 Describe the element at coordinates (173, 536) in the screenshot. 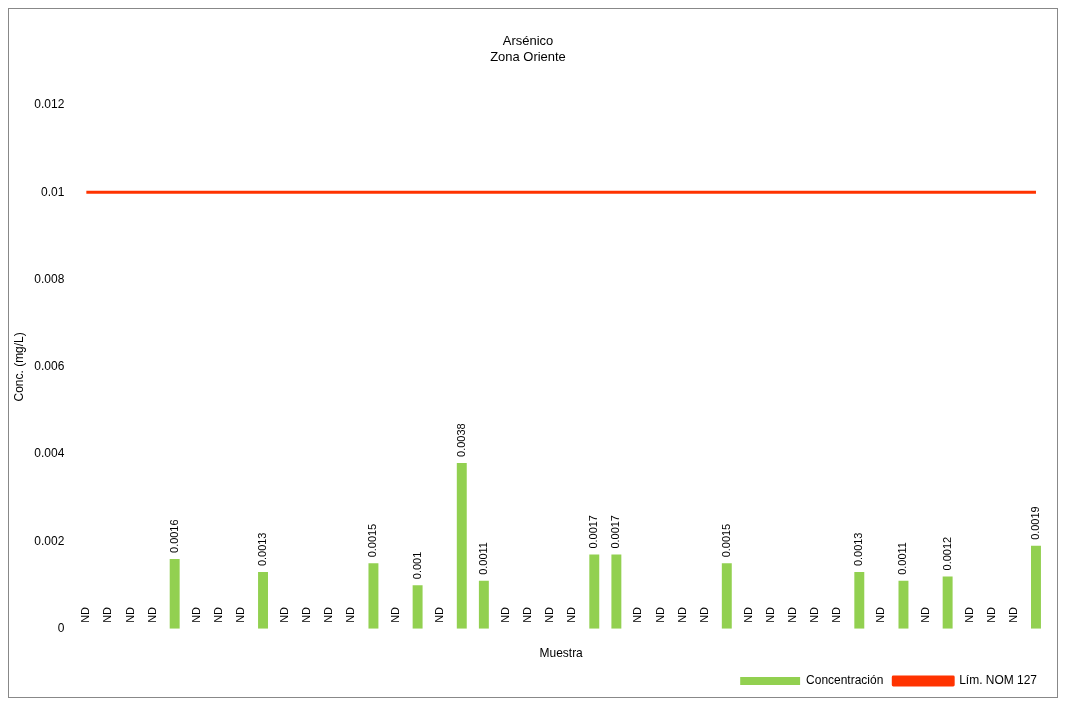

I see `data-label: 0.0016` at that location.